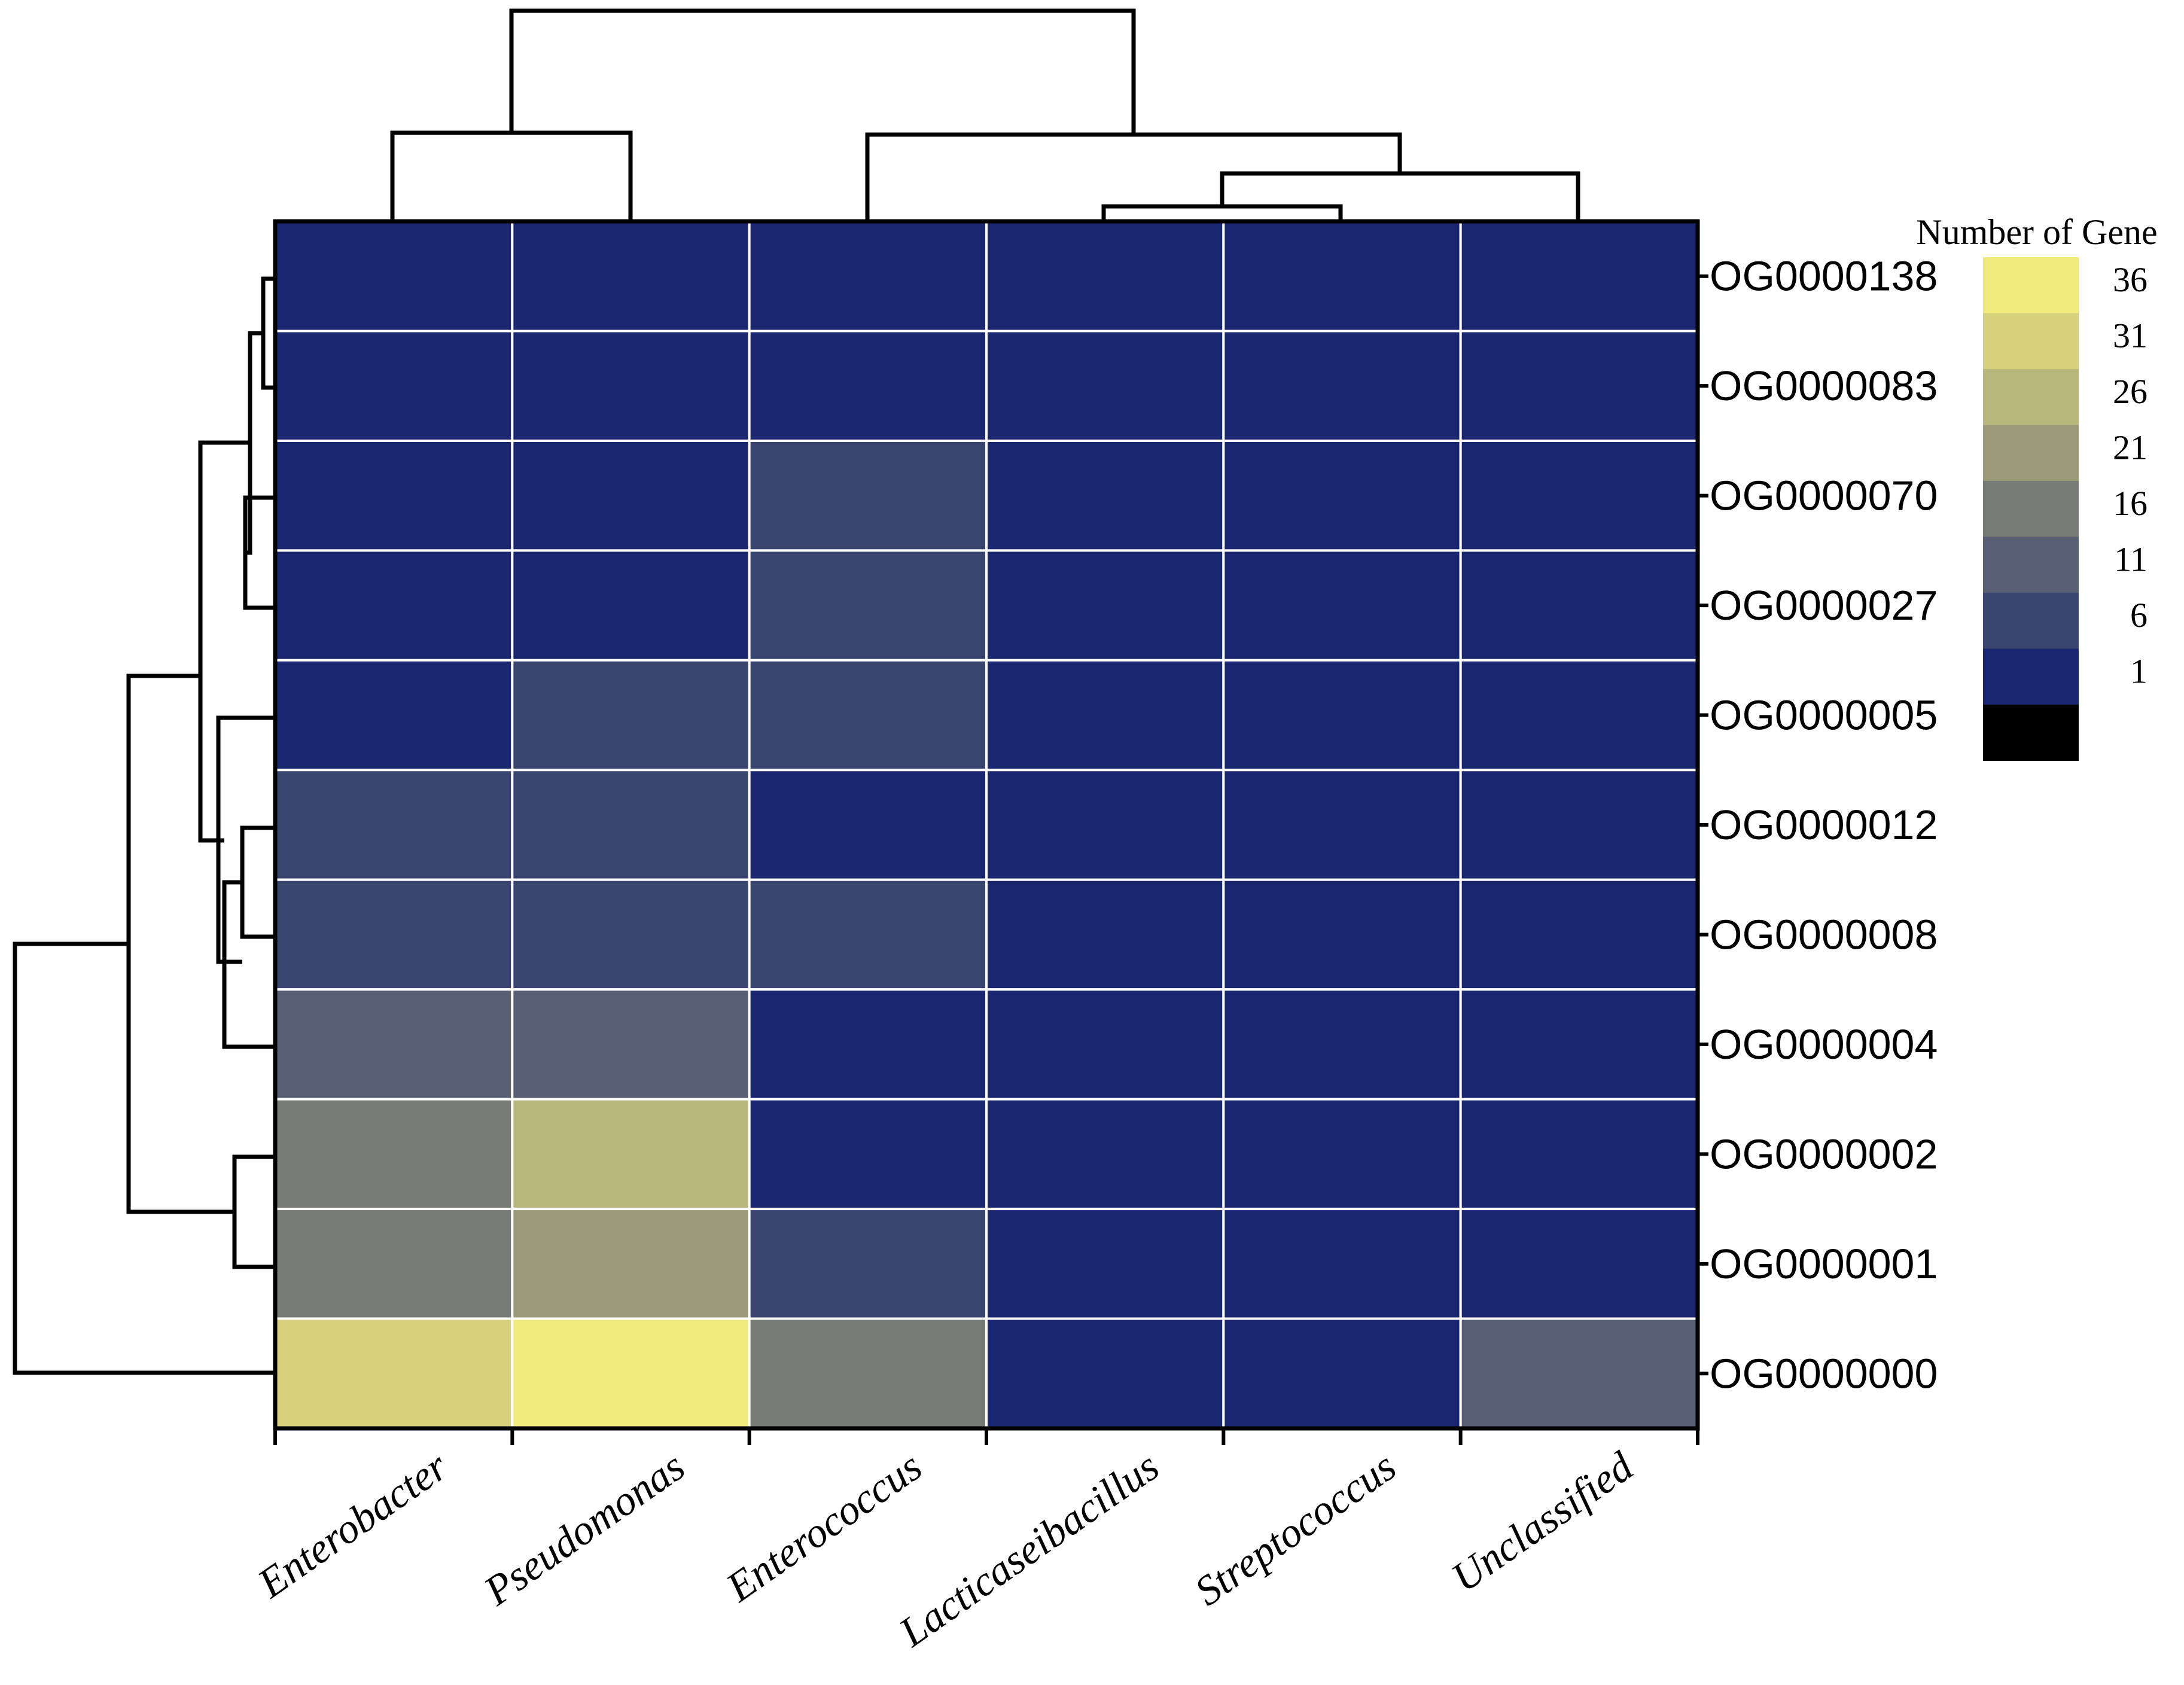  Describe the element at coordinates (394, 825) in the screenshot. I see `heatmap-cell-OG0000012-Enterobacter` at that location.